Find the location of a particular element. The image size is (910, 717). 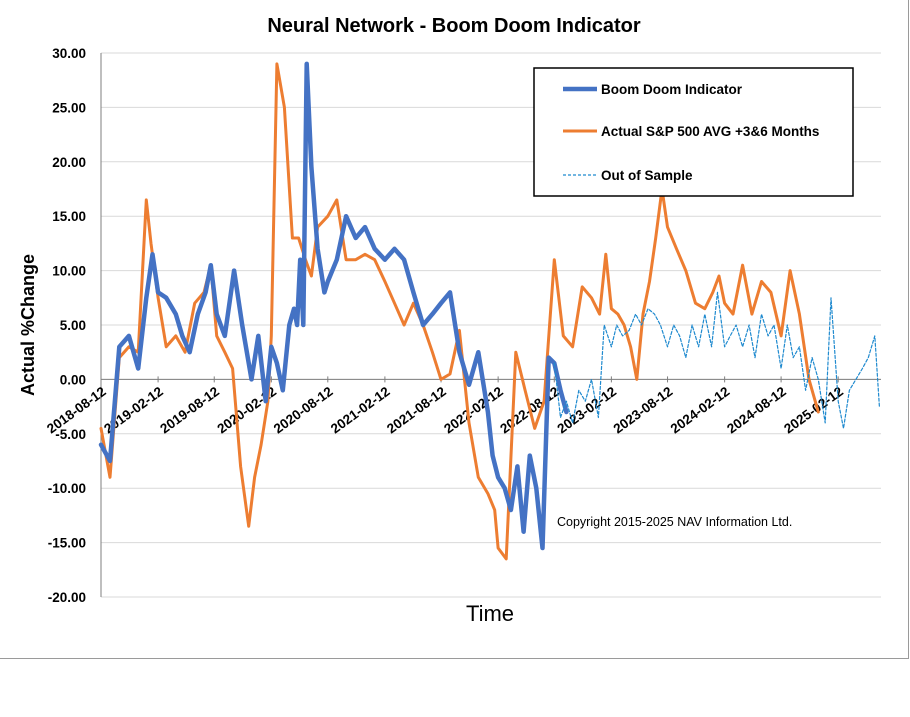

y-tick-label: 25.00 is located at coordinates (69, 107).